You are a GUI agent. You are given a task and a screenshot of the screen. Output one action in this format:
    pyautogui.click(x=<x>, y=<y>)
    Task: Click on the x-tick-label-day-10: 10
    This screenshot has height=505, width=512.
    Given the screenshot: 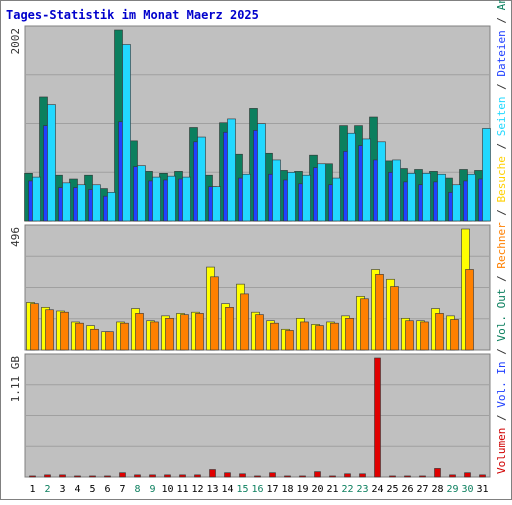 What is the action you would take?
    pyautogui.click(x=167, y=489)
    